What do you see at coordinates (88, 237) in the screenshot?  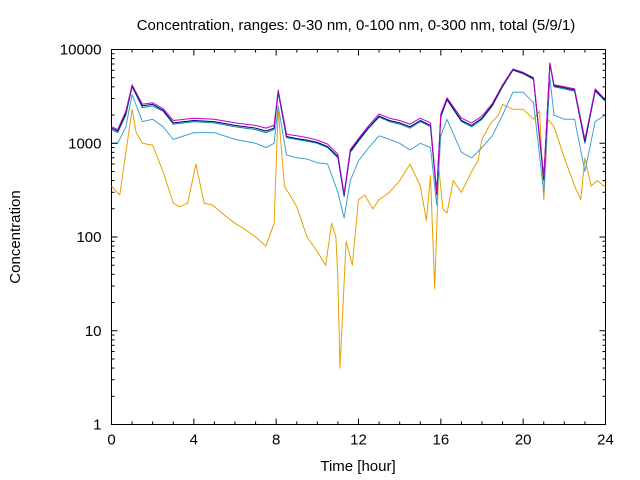 I see `y-tick-label: 100` at bounding box center [88, 237].